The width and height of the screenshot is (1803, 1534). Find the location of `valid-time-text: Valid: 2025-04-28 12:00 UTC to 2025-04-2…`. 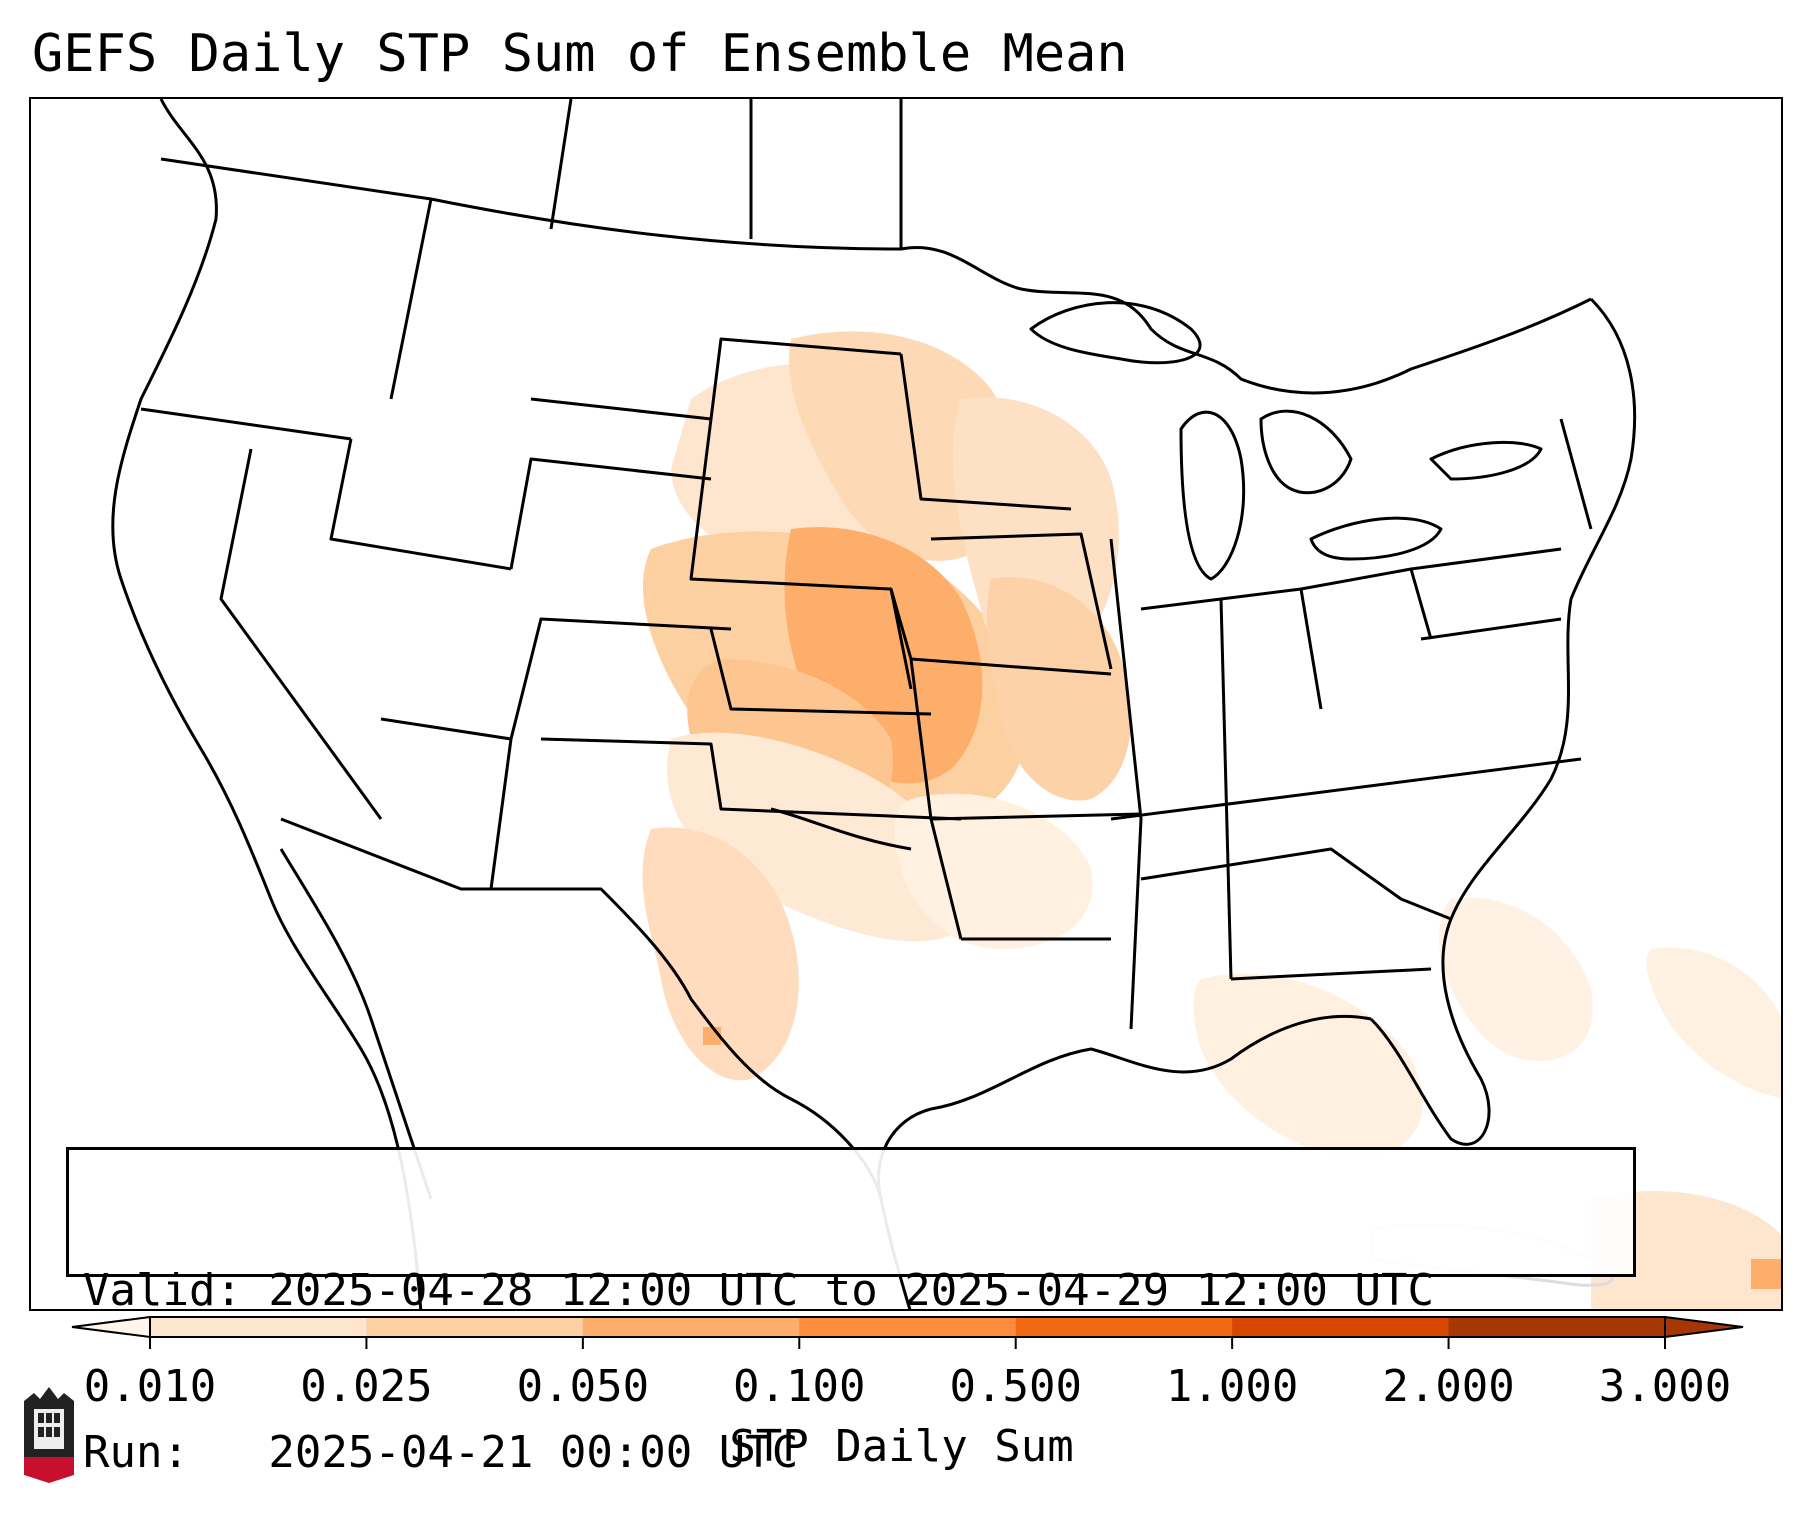

valid-time-text: Valid: 2025-04-28 12:00 UTC to 2025-04-2… is located at coordinates (759, 1290).